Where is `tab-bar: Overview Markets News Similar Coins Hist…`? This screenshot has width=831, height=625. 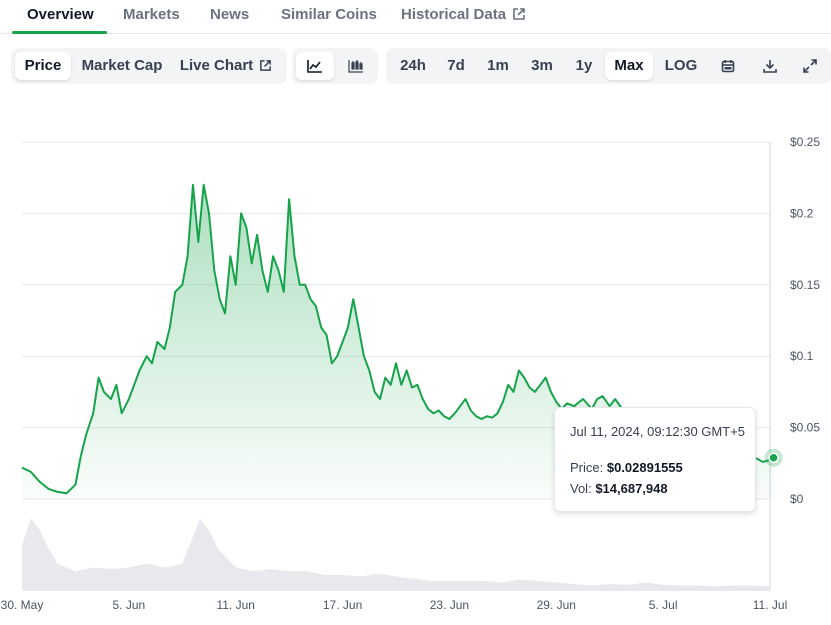
tab-bar: Overview Markets News Similar Coins Hist… is located at coordinates (415, 17).